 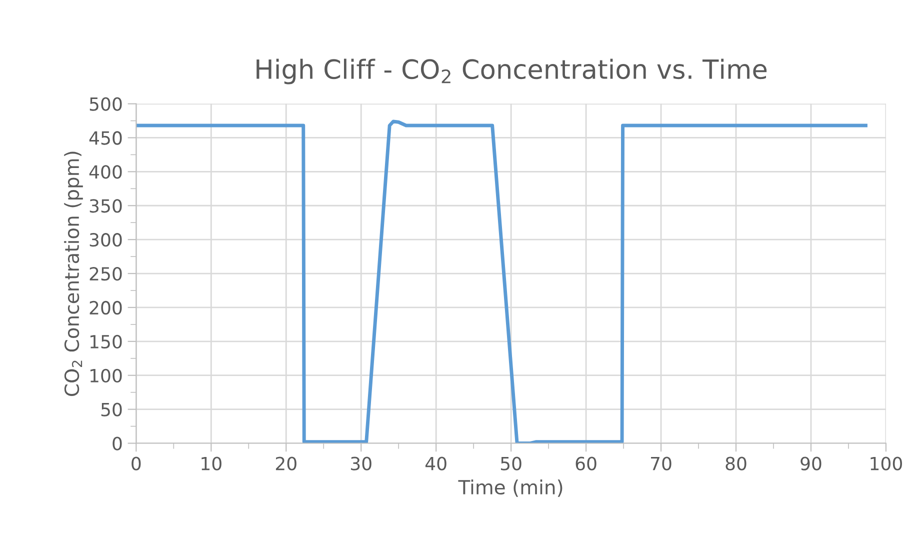 I want to click on y-tick-label: 100, so click(x=106, y=375).